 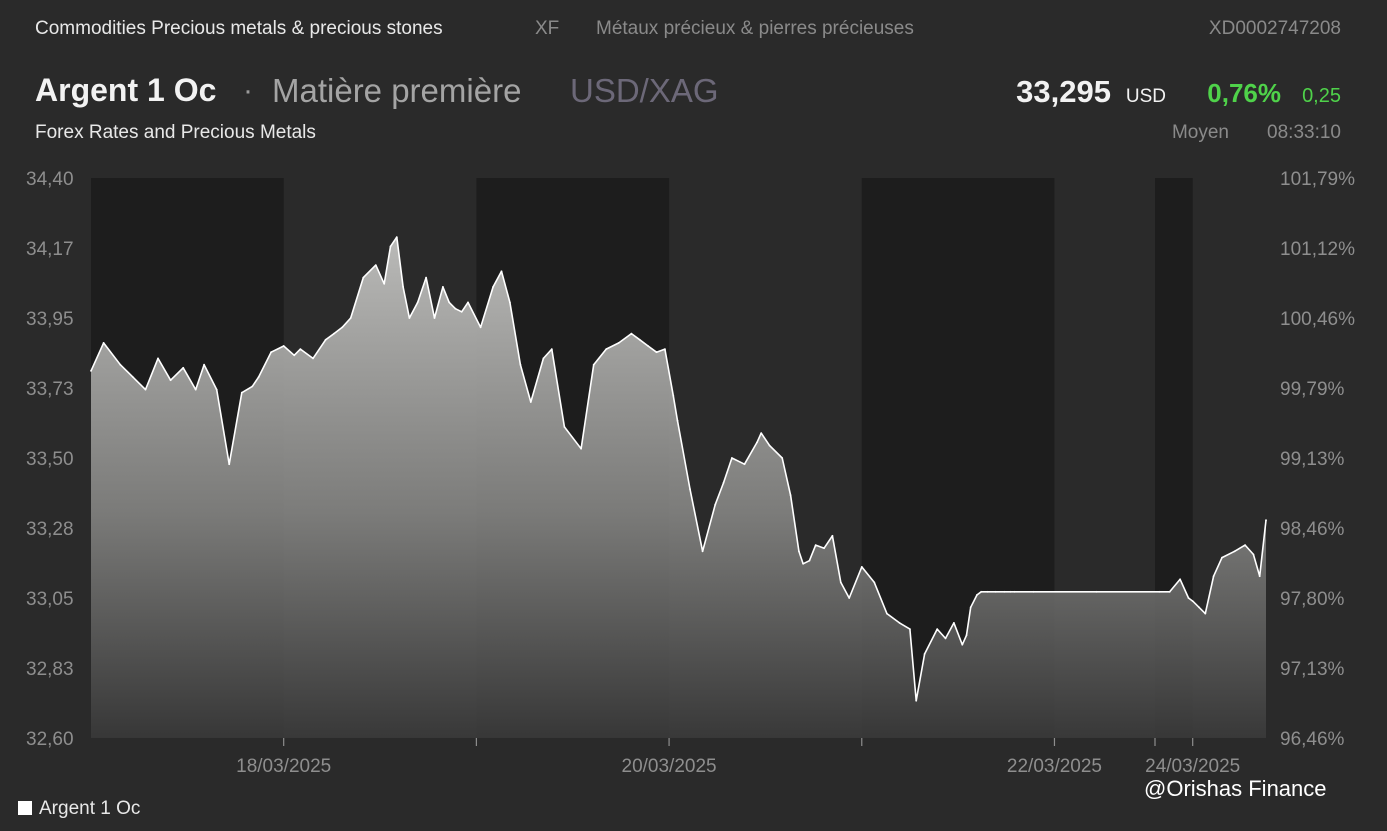 What do you see at coordinates (50, 319) in the screenshot?
I see `y-tick-label-left: 33,95` at bounding box center [50, 319].